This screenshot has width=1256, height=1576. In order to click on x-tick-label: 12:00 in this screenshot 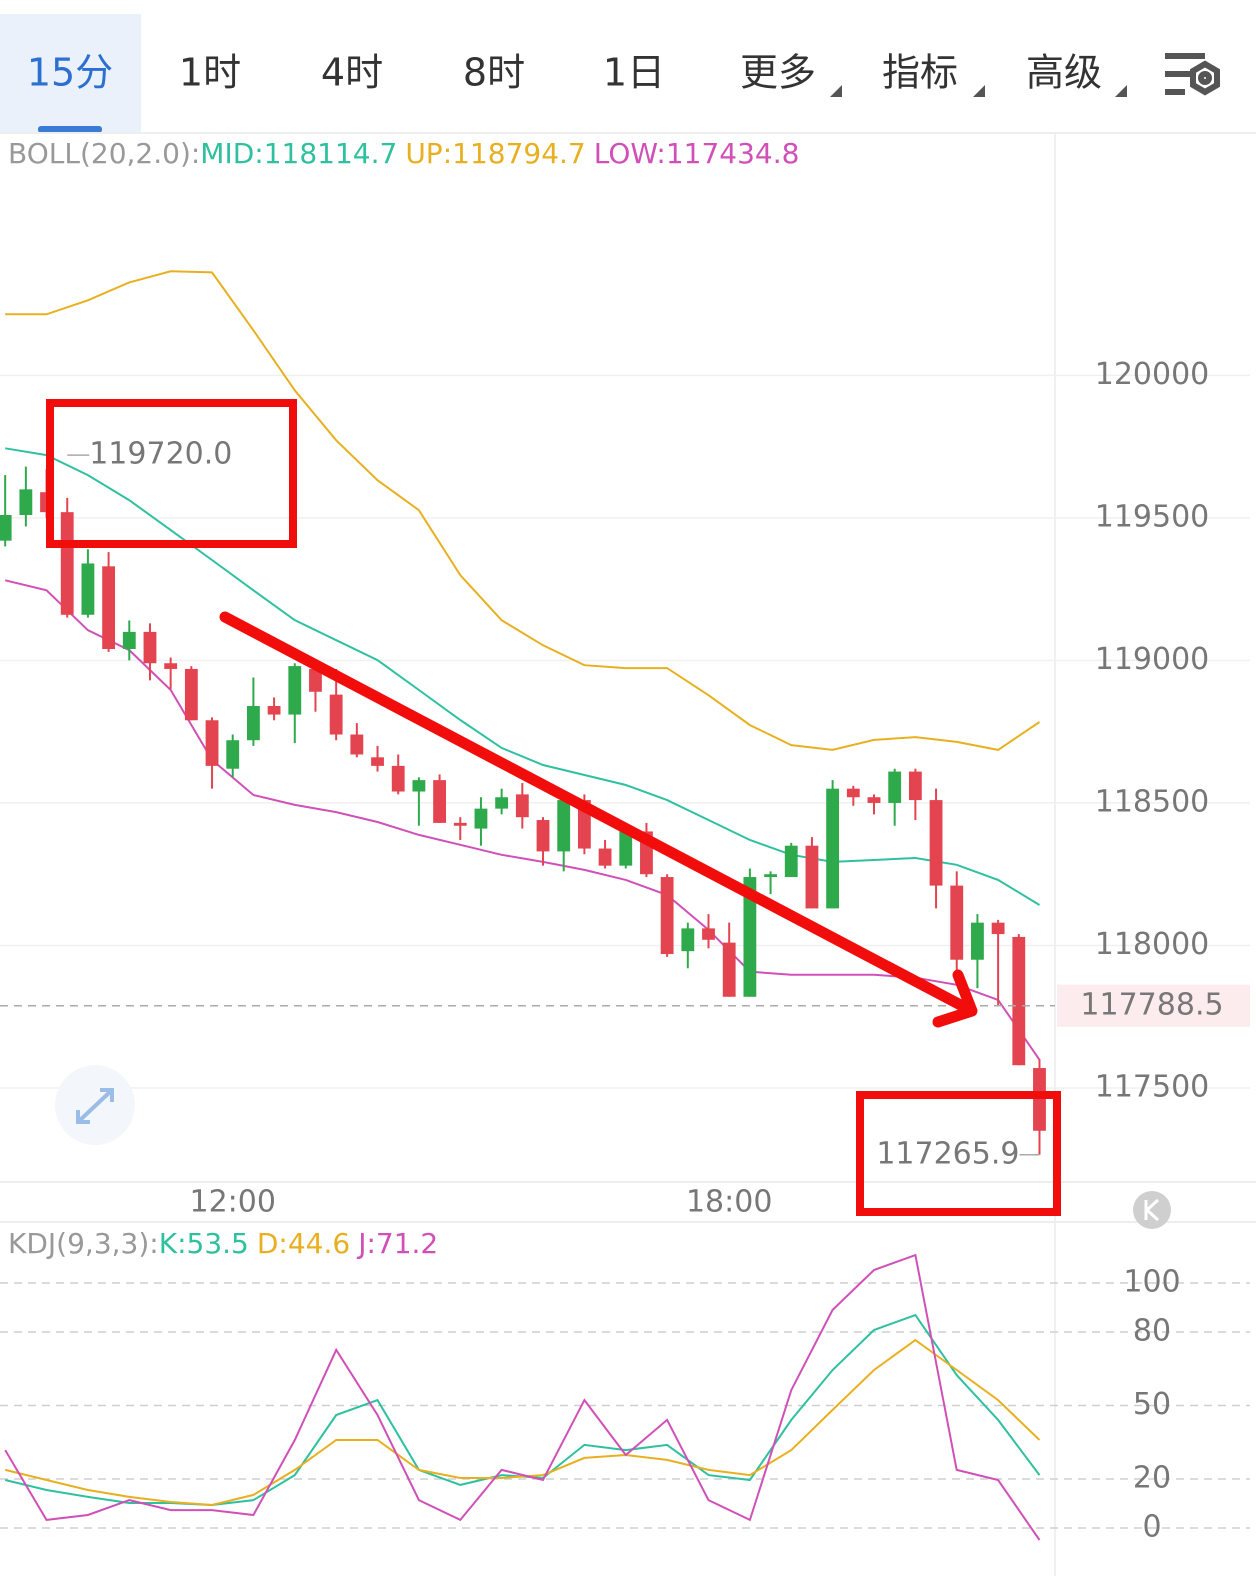, I will do `click(232, 1202)`.